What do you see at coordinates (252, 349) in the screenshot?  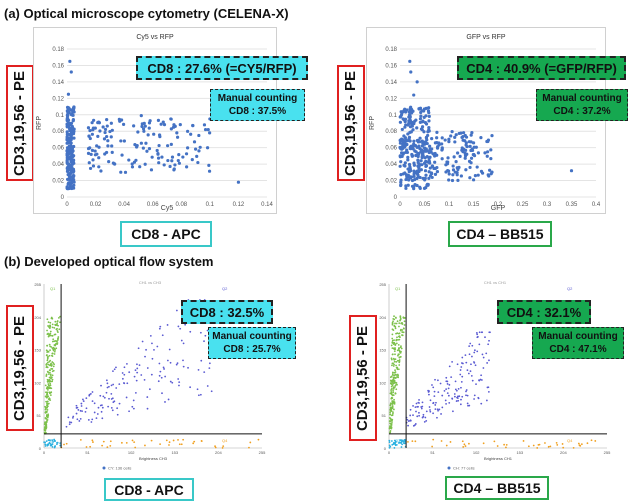 I see `manual-counting-value: CD8 : 25.7%` at bounding box center [252, 349].